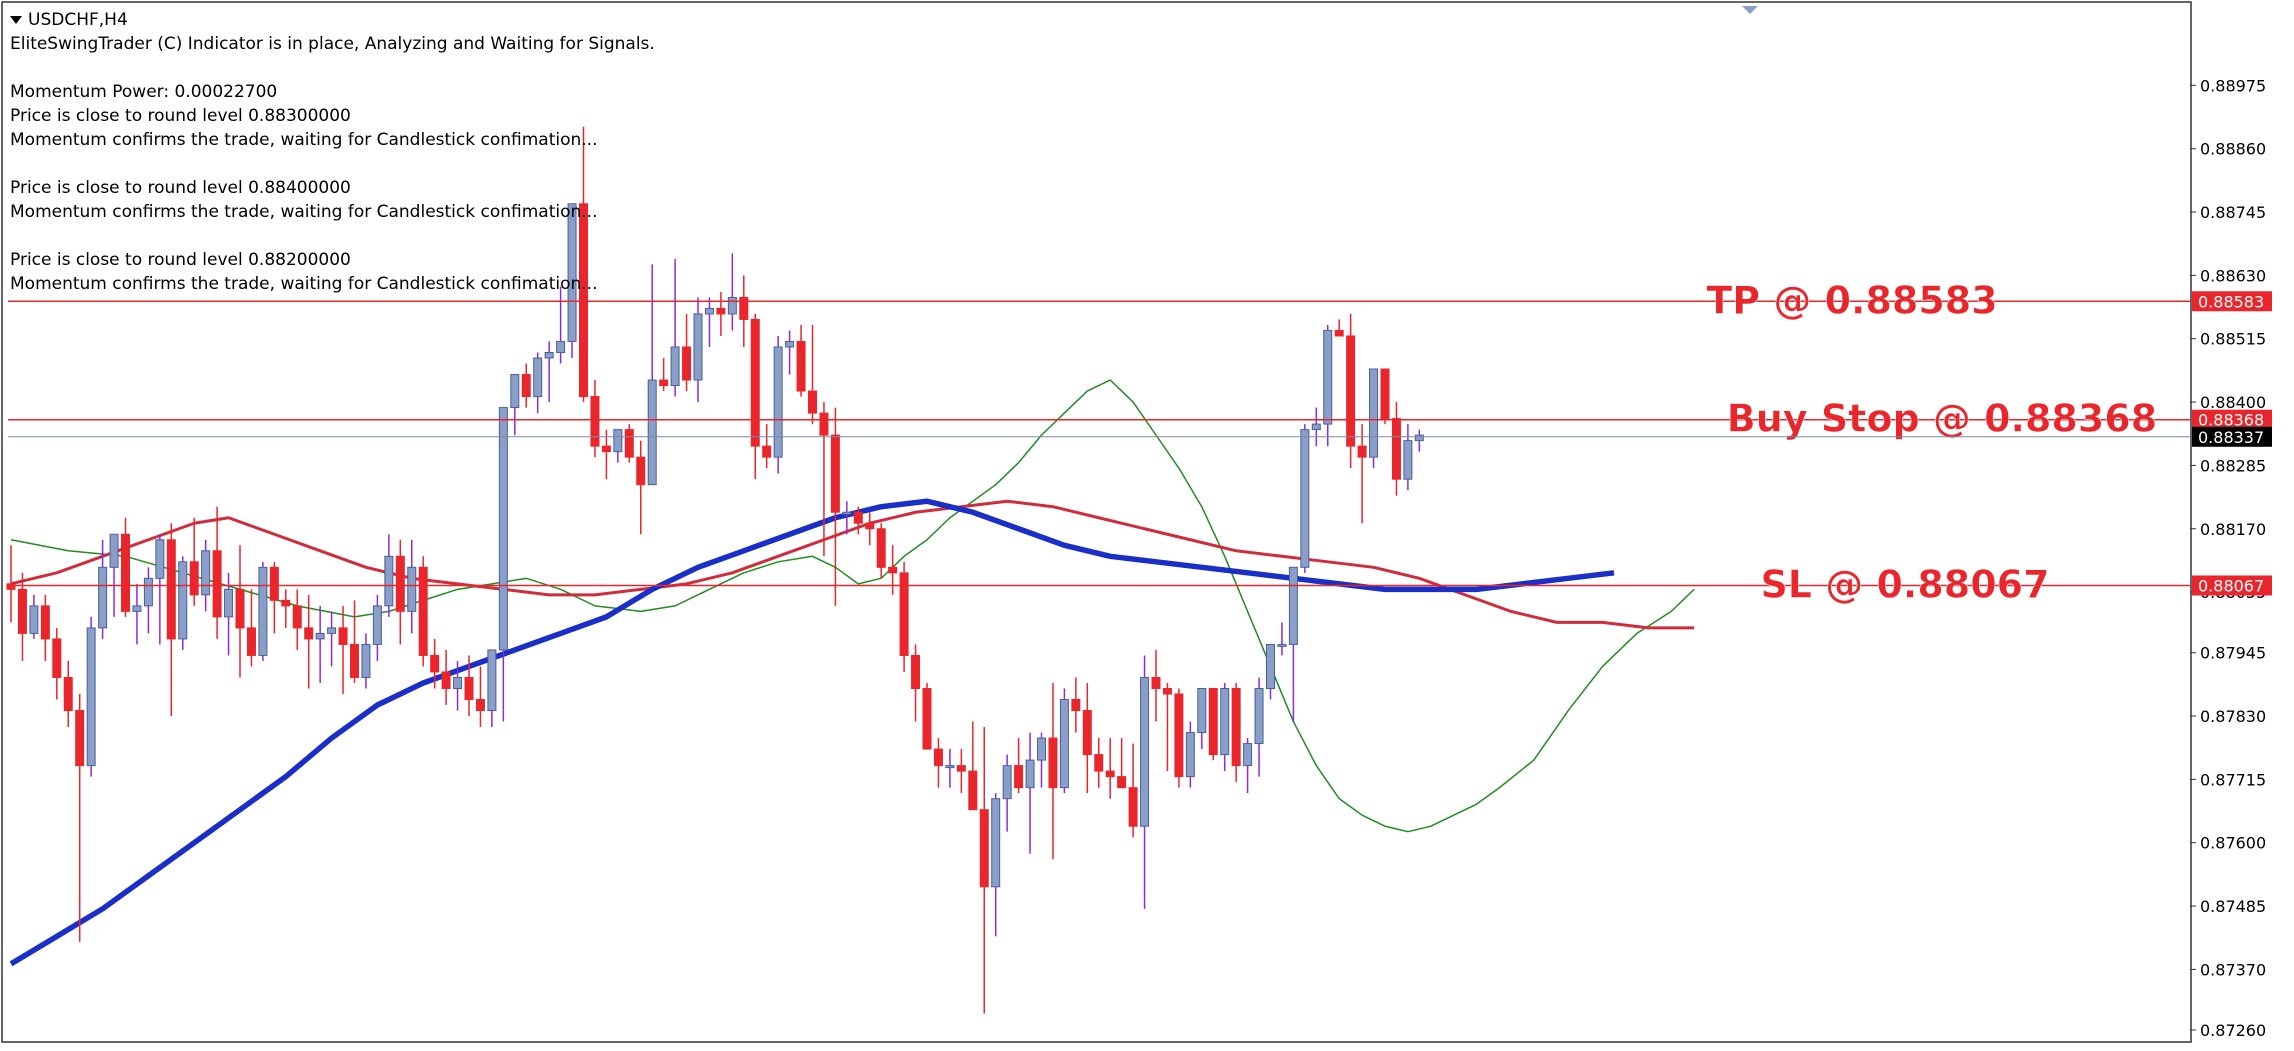 The image size is (2294, 1051). Describe the element at coordinates (16, 20) in the screenshot. I see `dropdown-triangle-icon` at that location.